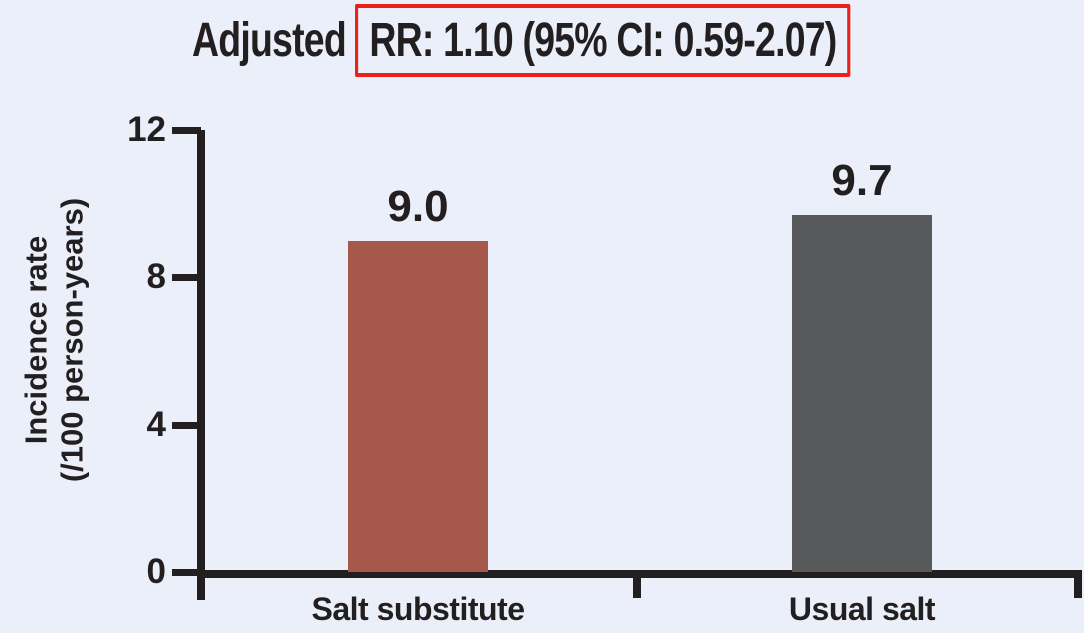  I want to click on x-category-label: Salt substitute, so click(418, 609).